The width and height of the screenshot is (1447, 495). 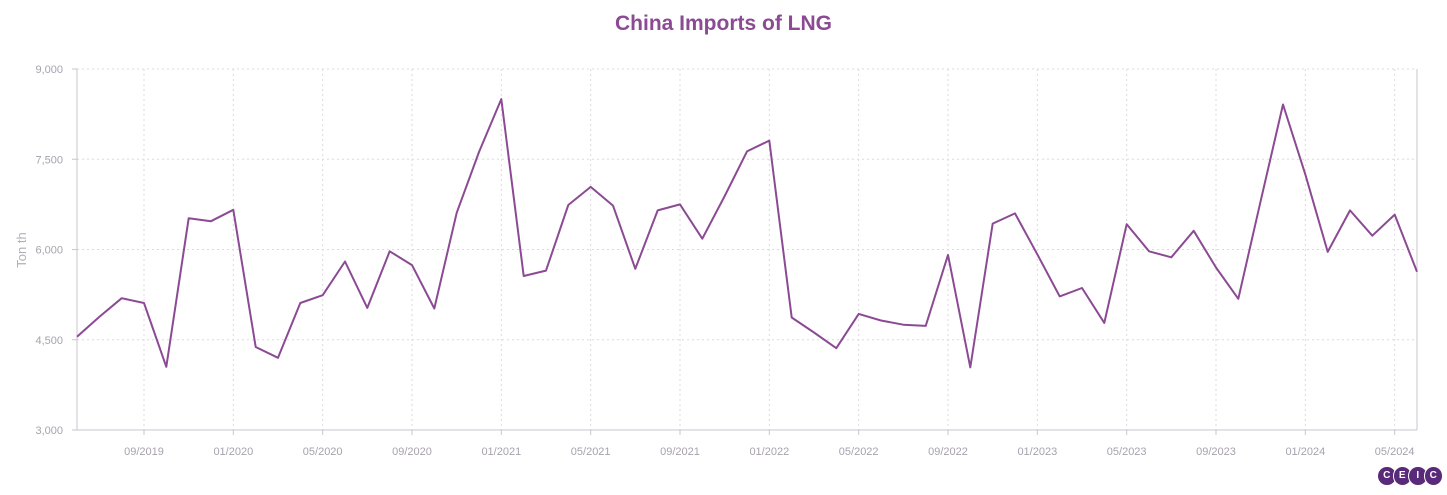 I want to click on chart-title: China Imports of LNG, so click(x=723, y=23).